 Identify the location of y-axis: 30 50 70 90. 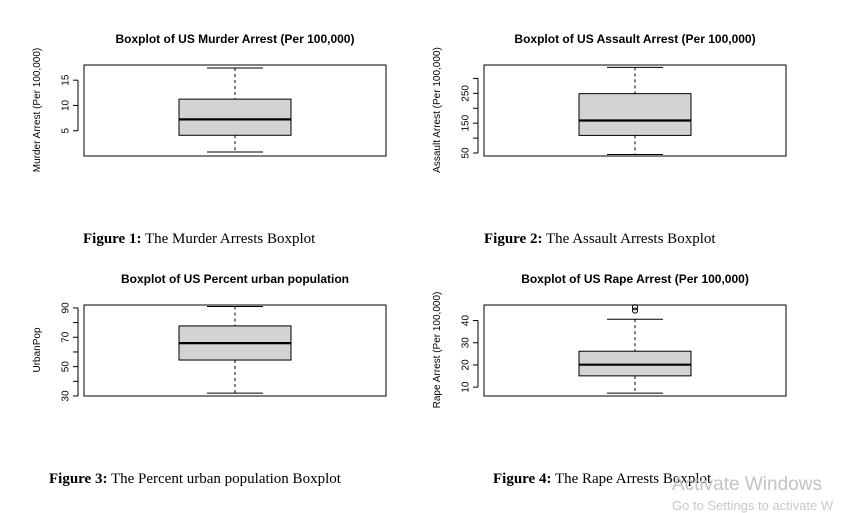
(70, 352).